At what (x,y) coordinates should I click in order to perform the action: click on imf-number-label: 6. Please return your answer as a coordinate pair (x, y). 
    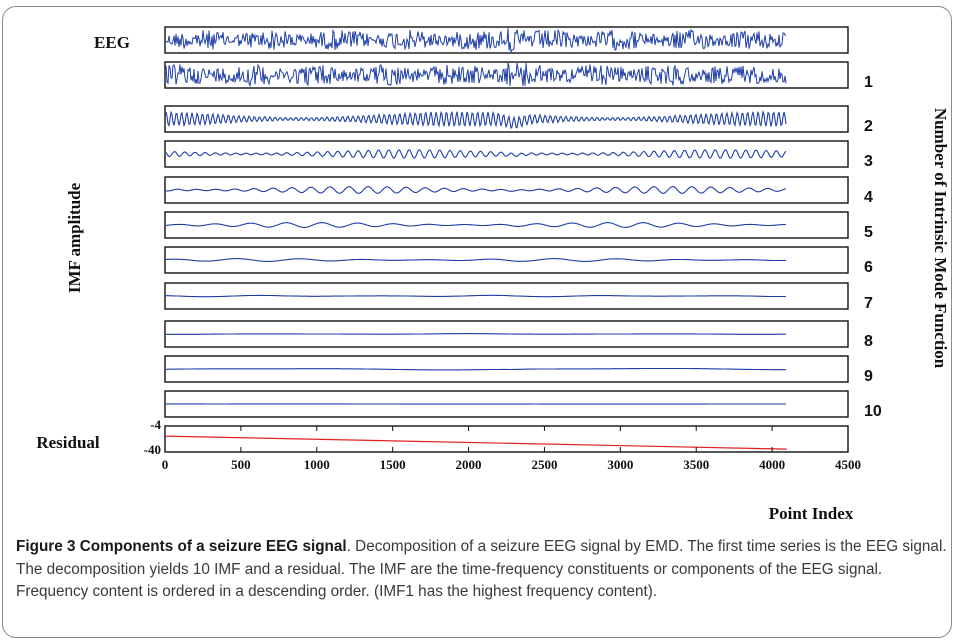
    Looking at the image, I should click on (868, 267).